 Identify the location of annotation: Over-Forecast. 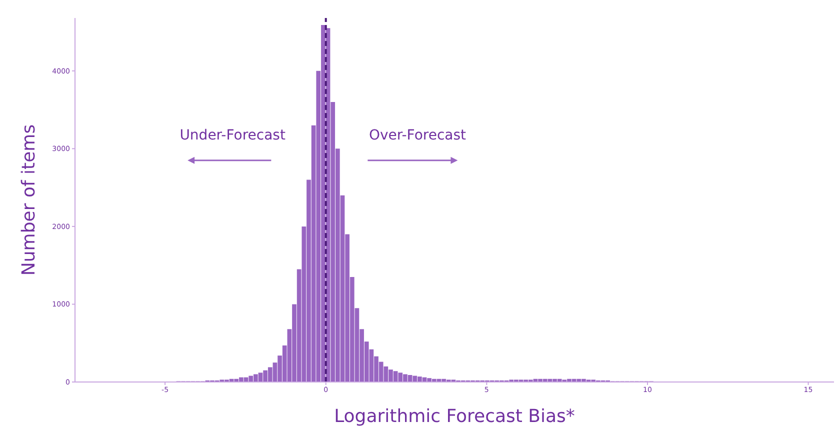
(417, 135).